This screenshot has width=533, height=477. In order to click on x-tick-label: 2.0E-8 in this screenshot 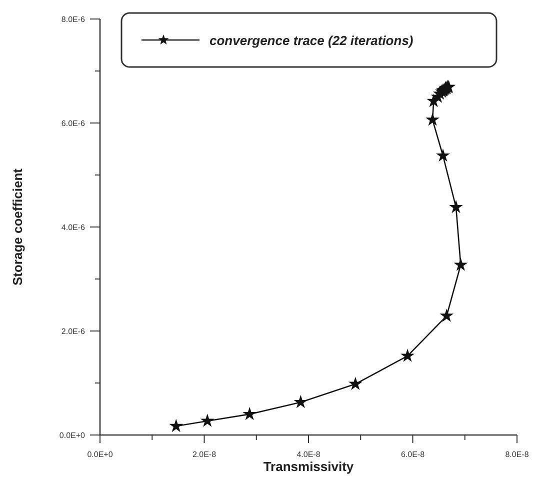, I will do `click(204, 454)`.